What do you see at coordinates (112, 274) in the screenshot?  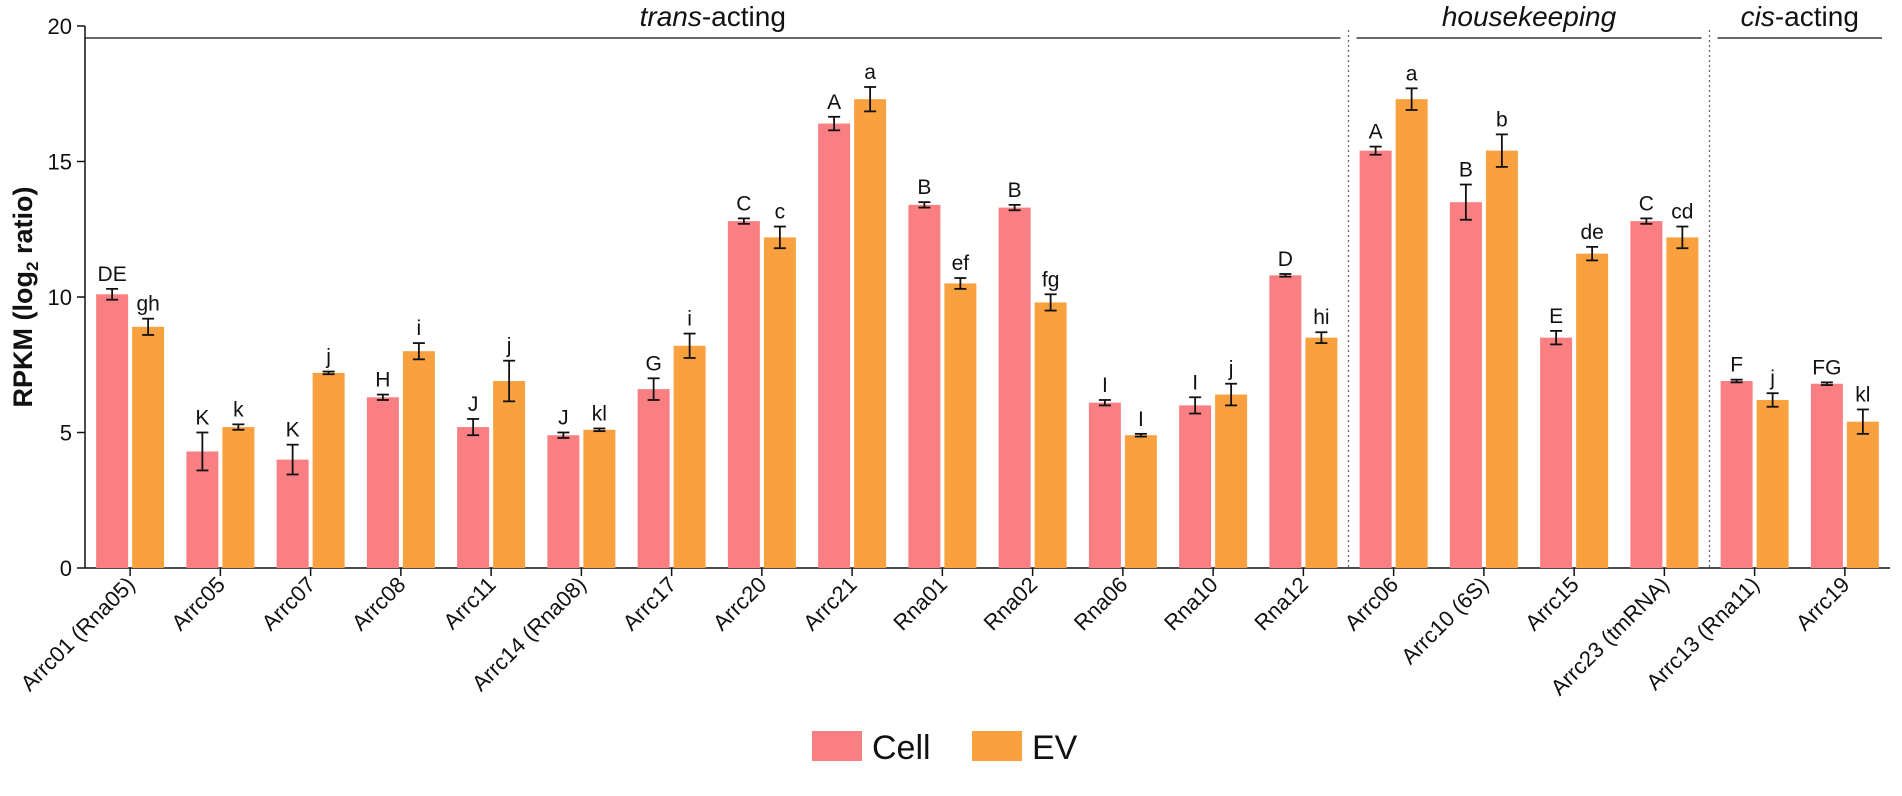 I see `significance-label: DE` at bounding box center [112, 274].